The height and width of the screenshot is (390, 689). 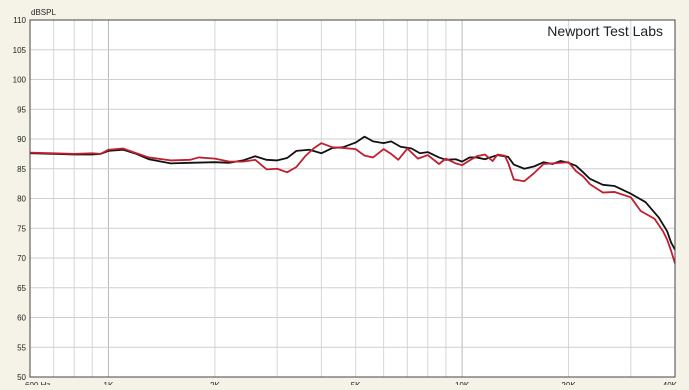 I want to click on x-tick-label: 20K, so click(x=568, y=383).